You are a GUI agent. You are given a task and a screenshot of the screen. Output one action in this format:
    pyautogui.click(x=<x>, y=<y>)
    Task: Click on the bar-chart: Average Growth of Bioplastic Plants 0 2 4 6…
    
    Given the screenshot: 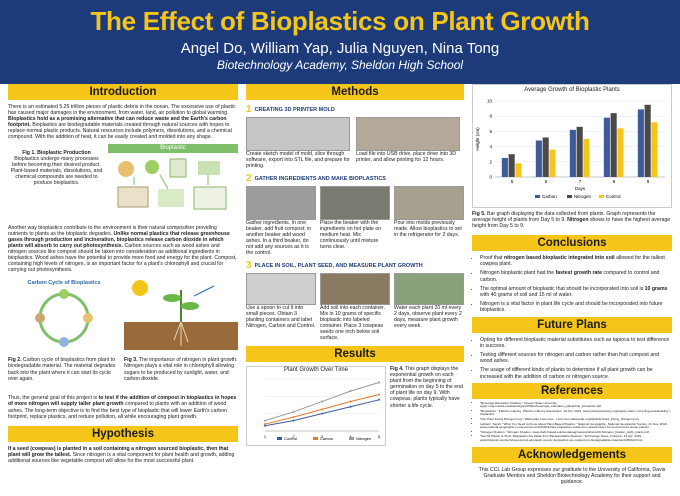 What is the action you would take?
    pyautogui.click(x=572, y=146)
    